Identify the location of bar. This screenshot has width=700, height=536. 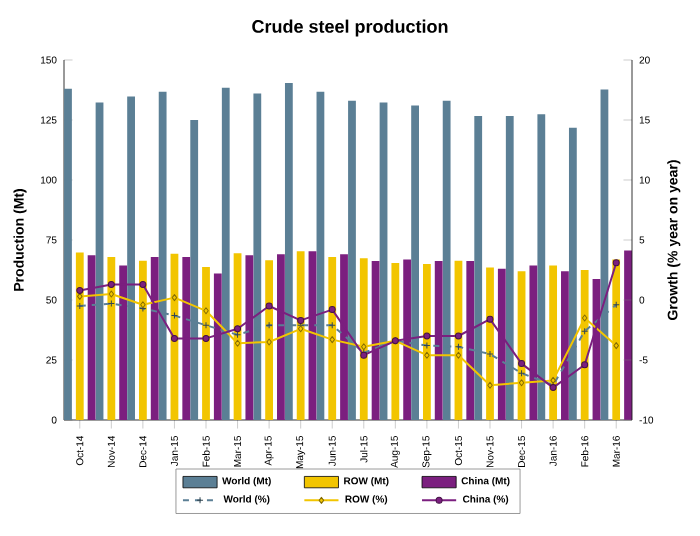
(68, 254).